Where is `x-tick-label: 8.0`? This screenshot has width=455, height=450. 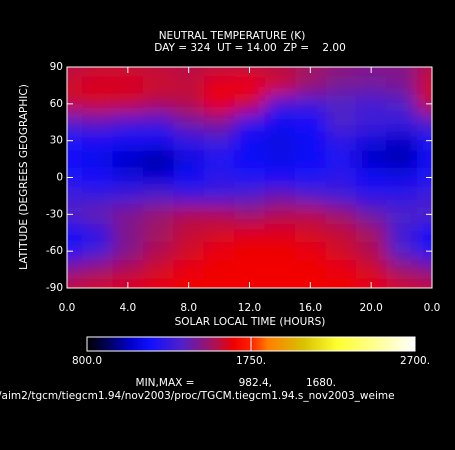
x-tick-label: 8.0 is located at coordinates (188, 308).